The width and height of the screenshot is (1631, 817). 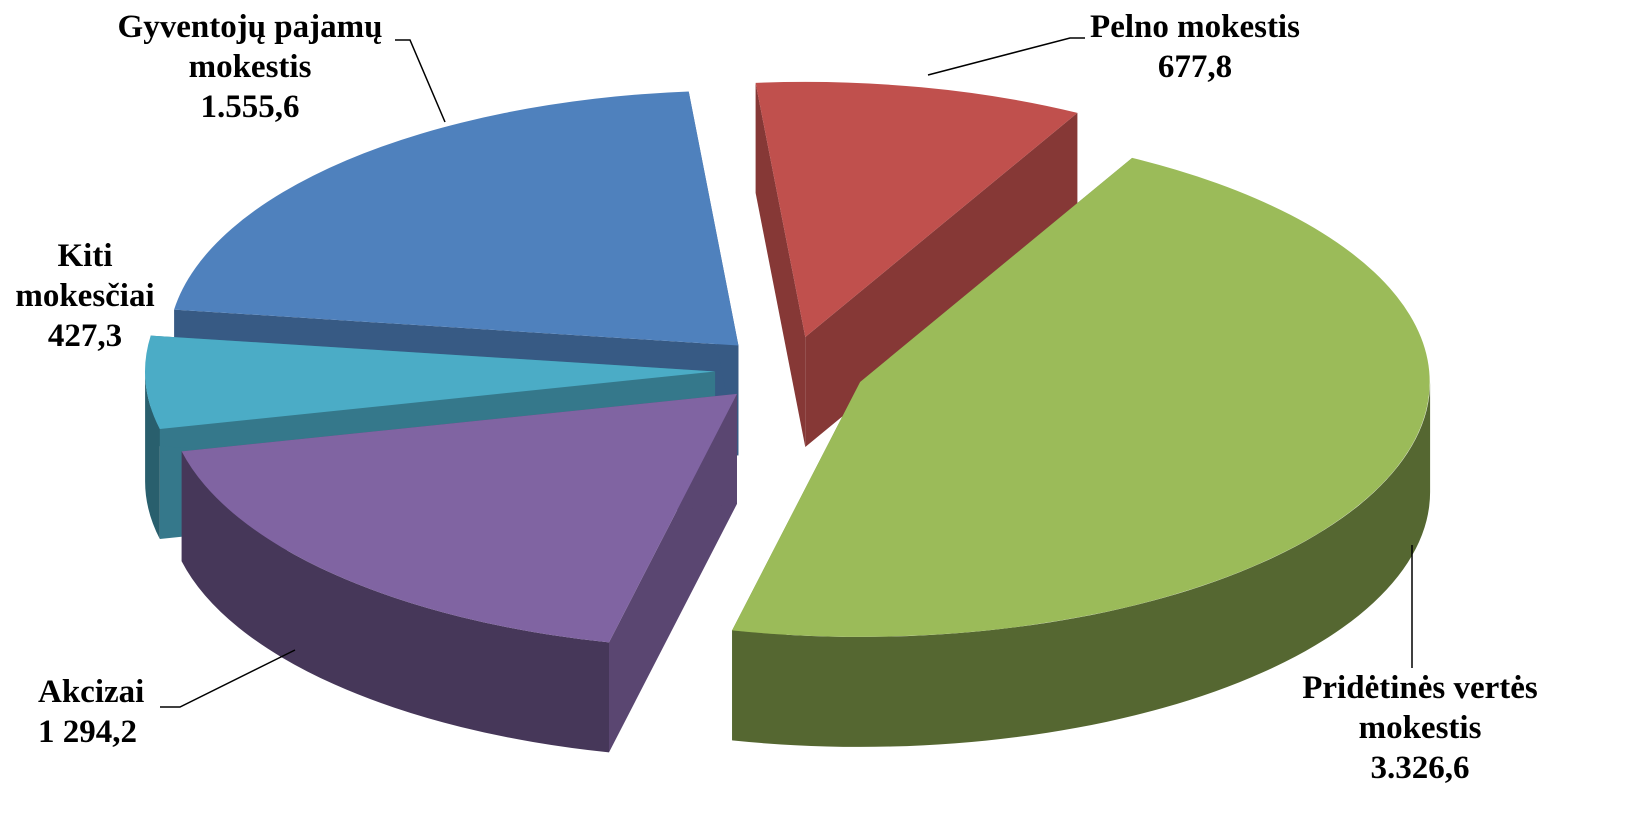 What do you see at coordinates (163, 712) in the screenshot?
I see `slice-label: Akcizai 1 294,2` at bounding box center [163, 712].